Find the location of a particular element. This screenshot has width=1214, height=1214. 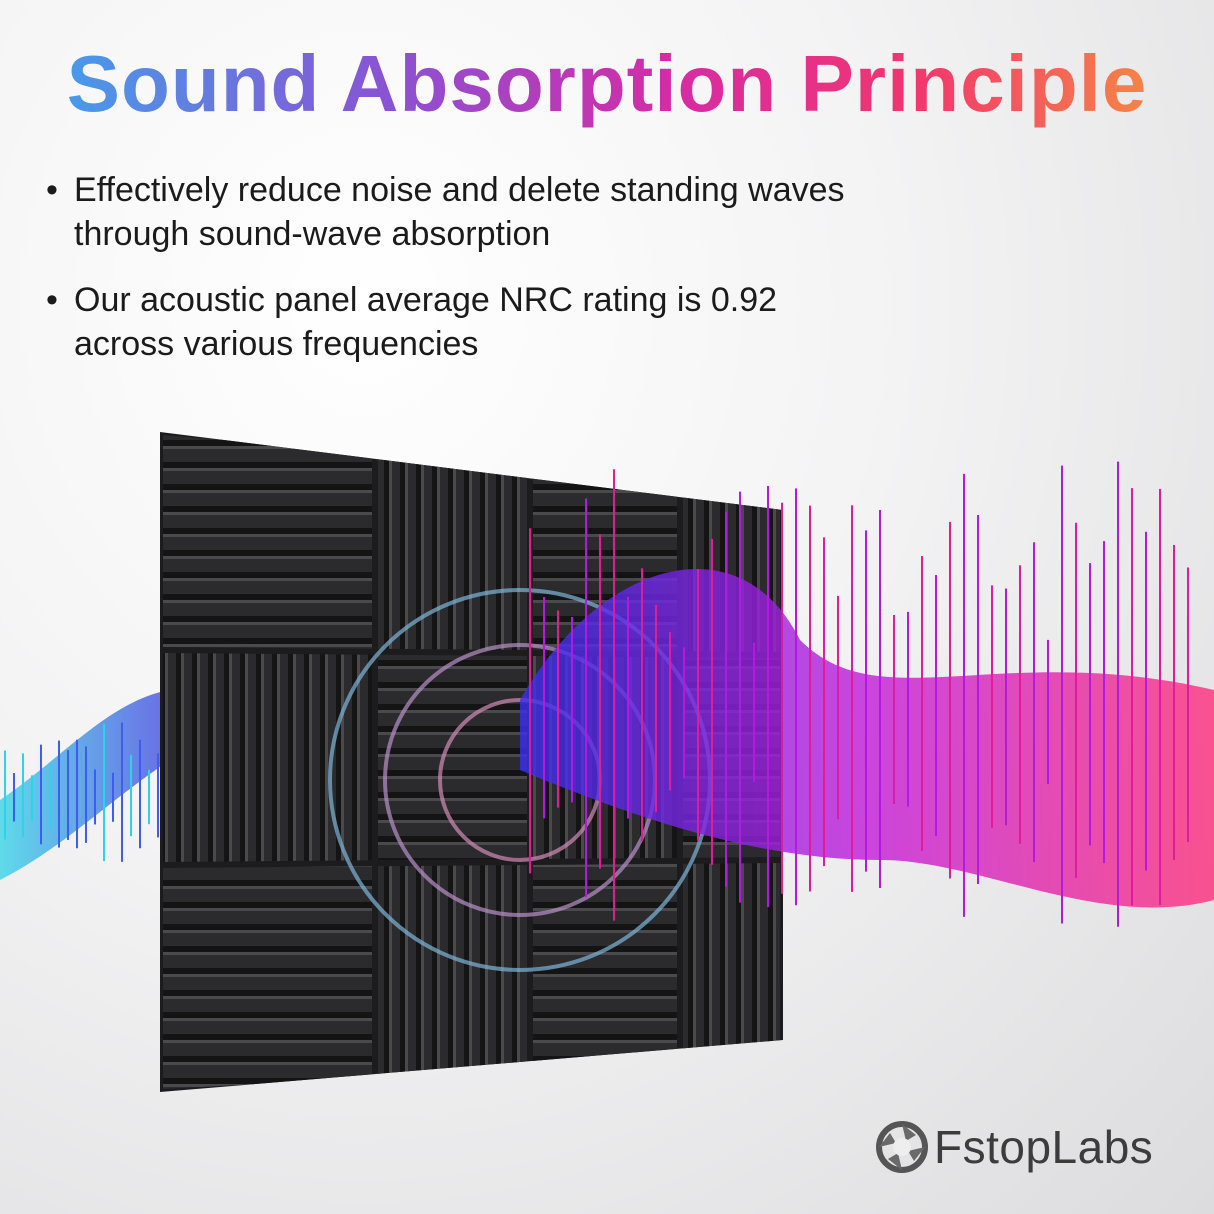

incoming-sound-wave is located at coordinates (81, 792).